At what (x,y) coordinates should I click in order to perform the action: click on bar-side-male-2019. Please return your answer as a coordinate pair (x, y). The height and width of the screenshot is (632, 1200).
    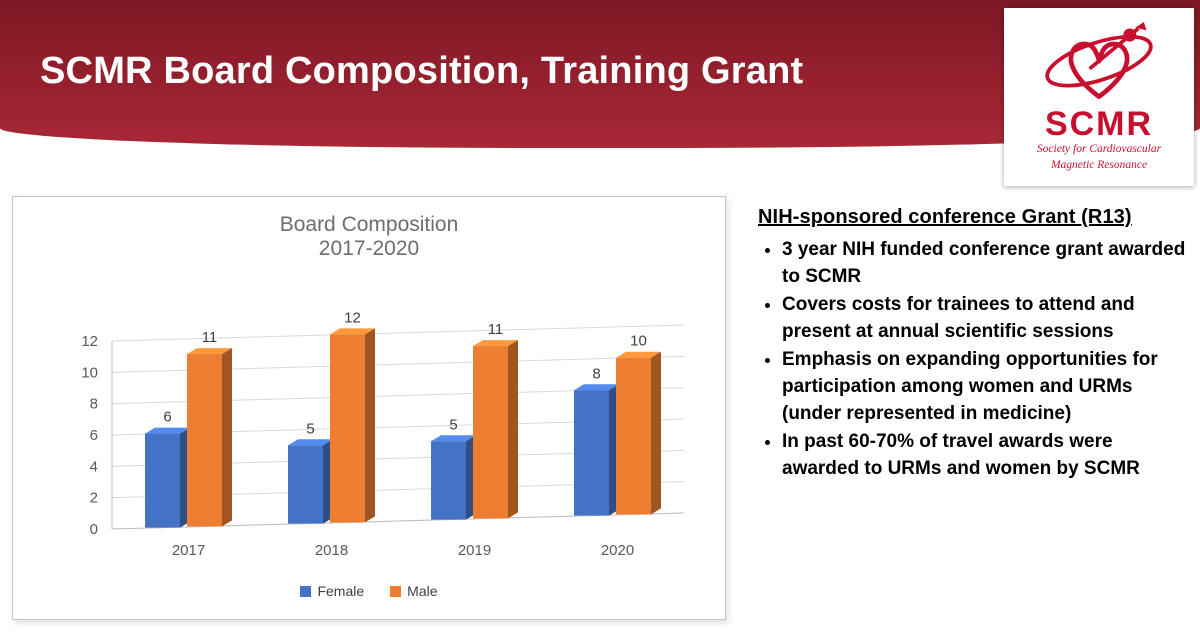
    Looking at the image, I should click on (513, 429).